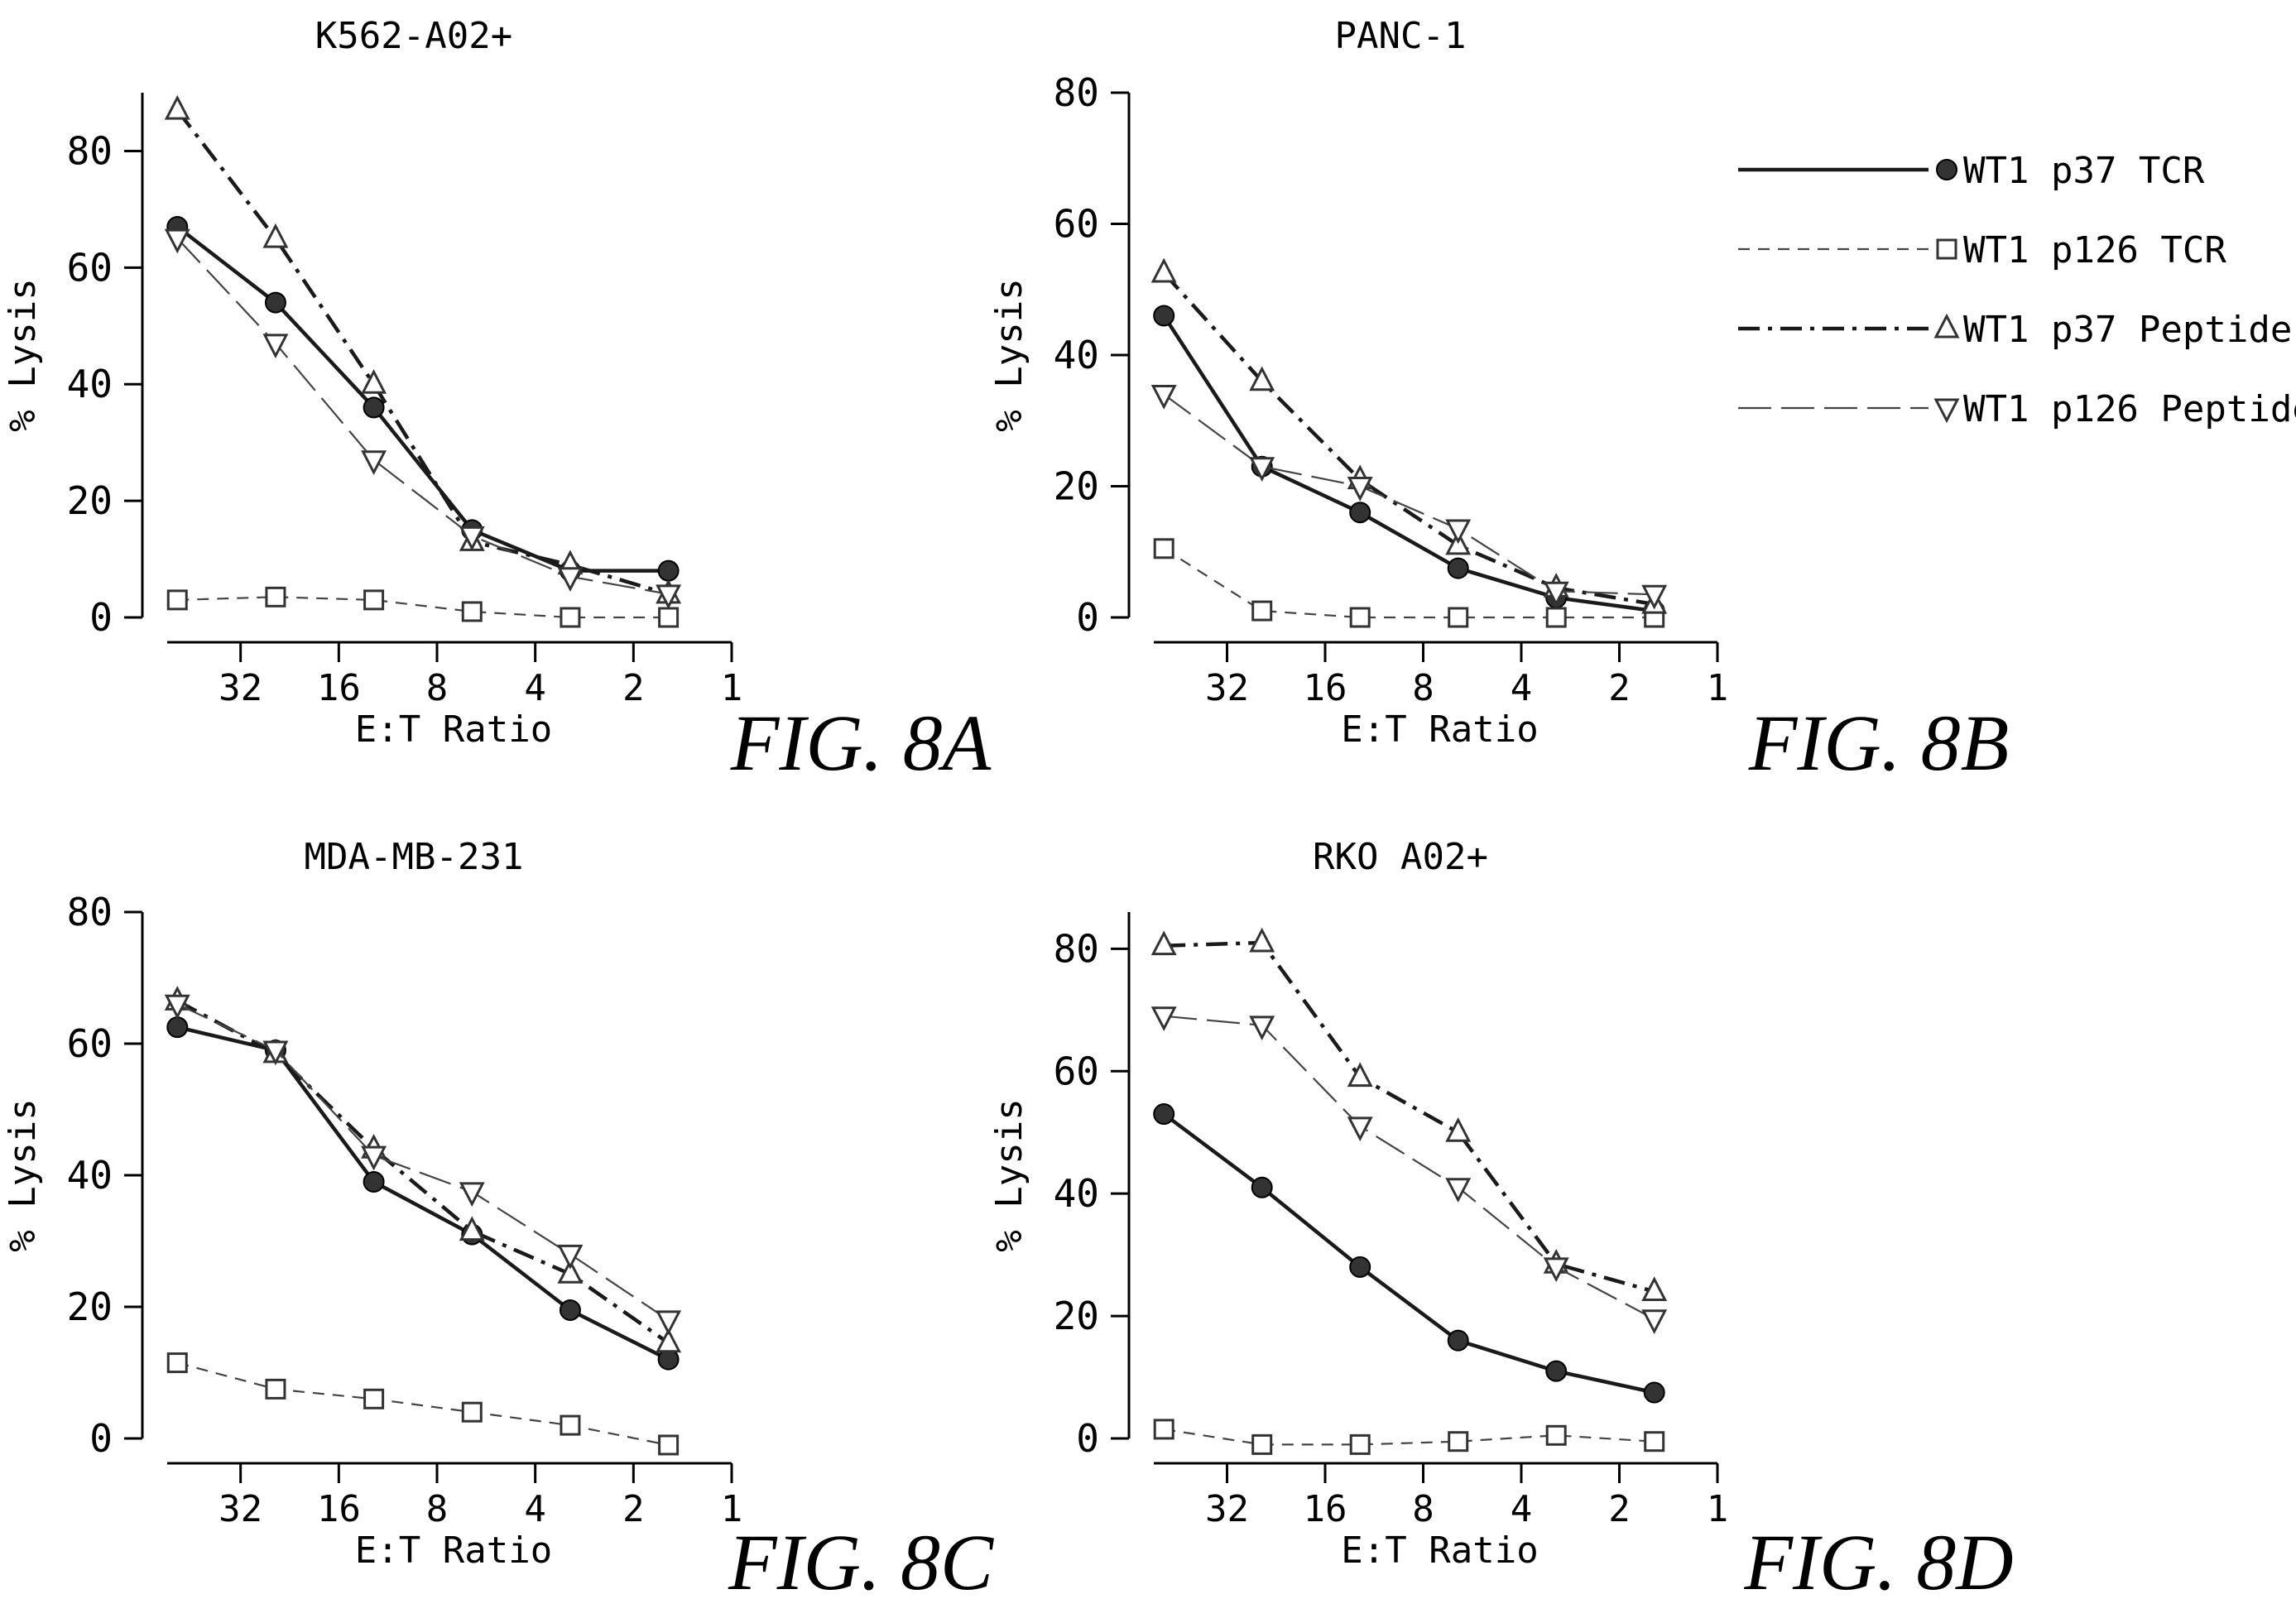  I want to click on x-tick-label: 16, so click(339, 1509).